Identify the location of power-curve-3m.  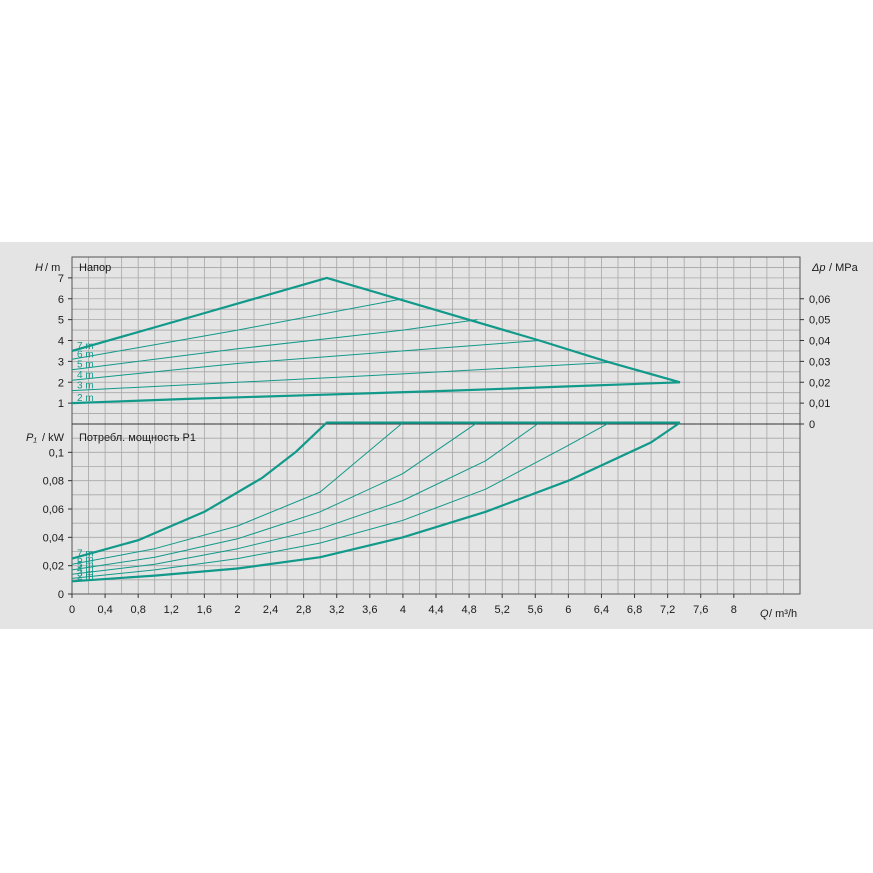
(340, 500).